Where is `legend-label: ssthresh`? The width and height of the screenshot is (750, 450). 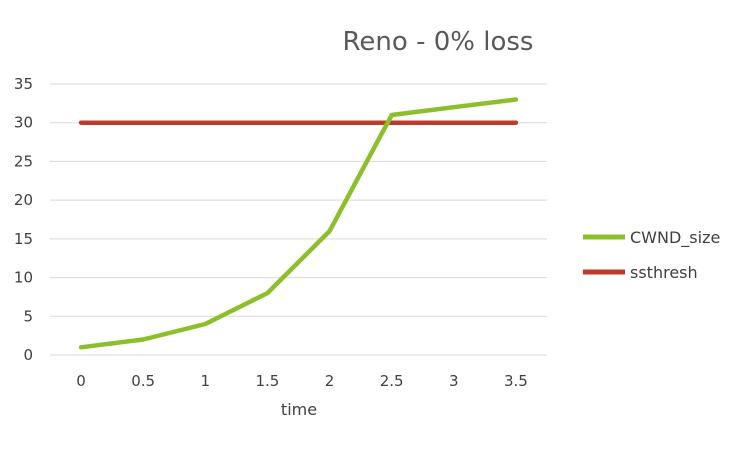
legend-label: ssthresh is located at coordinates (664, 272).